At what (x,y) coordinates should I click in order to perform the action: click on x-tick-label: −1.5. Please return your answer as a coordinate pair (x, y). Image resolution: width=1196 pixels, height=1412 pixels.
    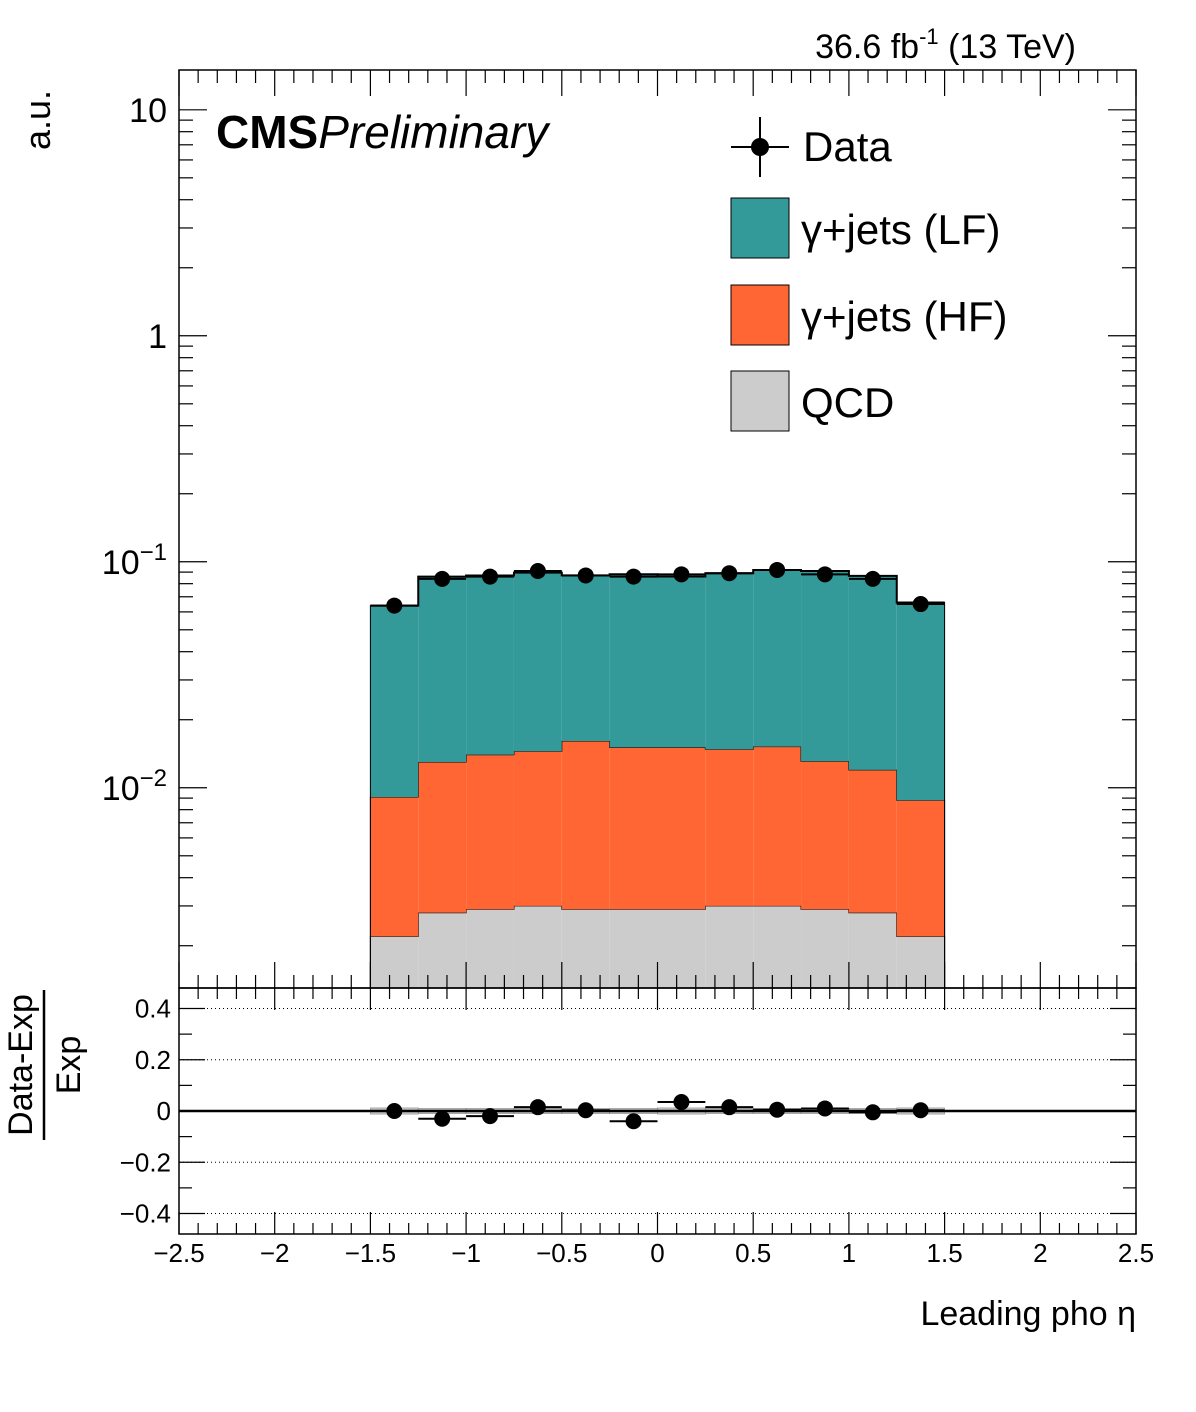
    Looking at the image, I should click on (370, 1253).